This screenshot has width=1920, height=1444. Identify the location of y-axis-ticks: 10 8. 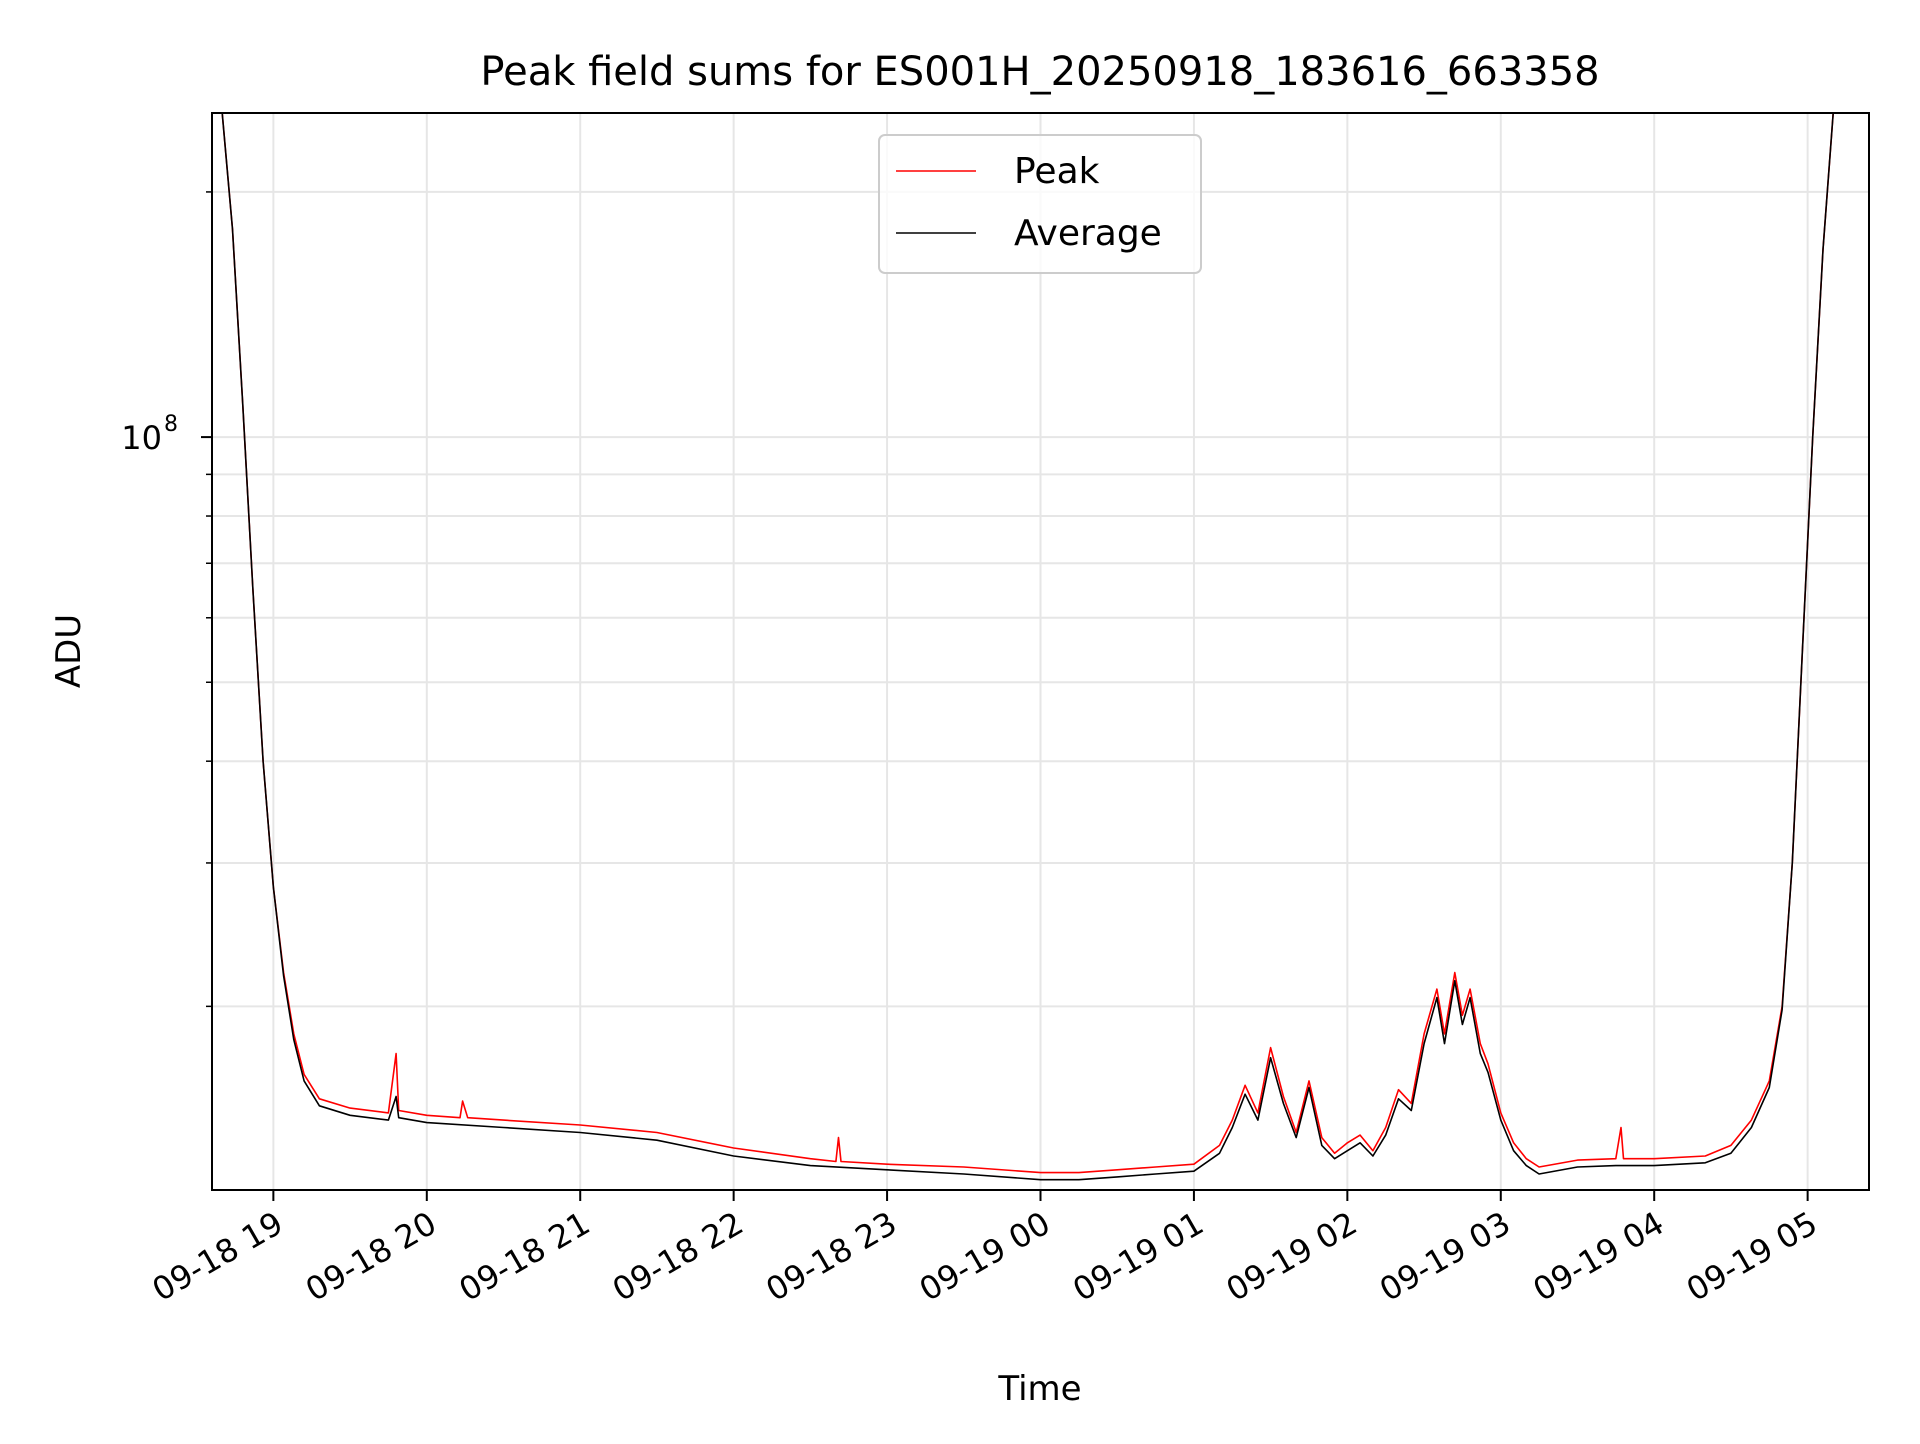
(166, 599).